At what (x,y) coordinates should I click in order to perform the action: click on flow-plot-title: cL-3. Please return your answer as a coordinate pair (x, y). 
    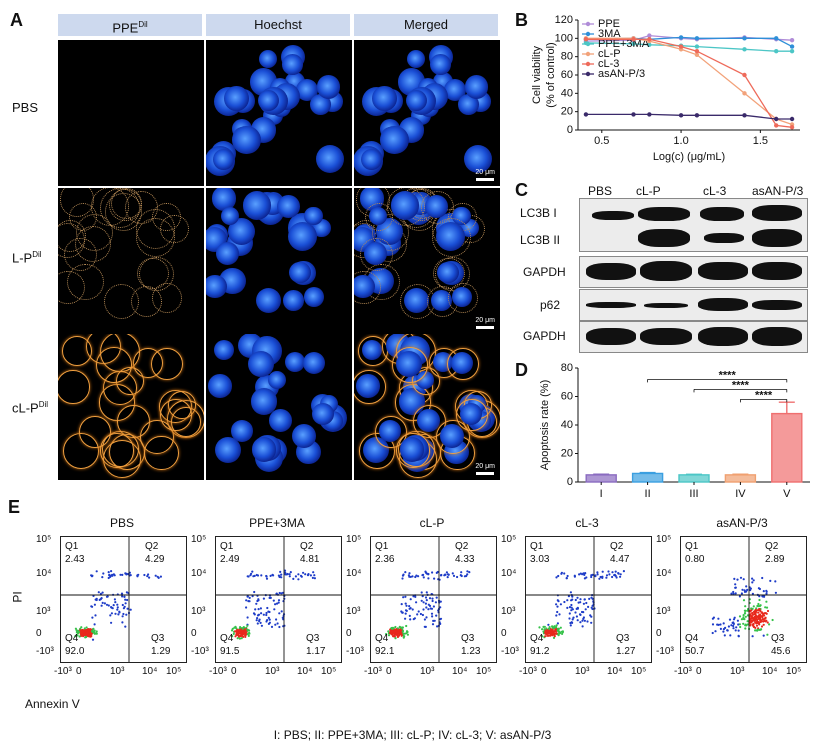
    Looking at the image, I should click on (587, 523).